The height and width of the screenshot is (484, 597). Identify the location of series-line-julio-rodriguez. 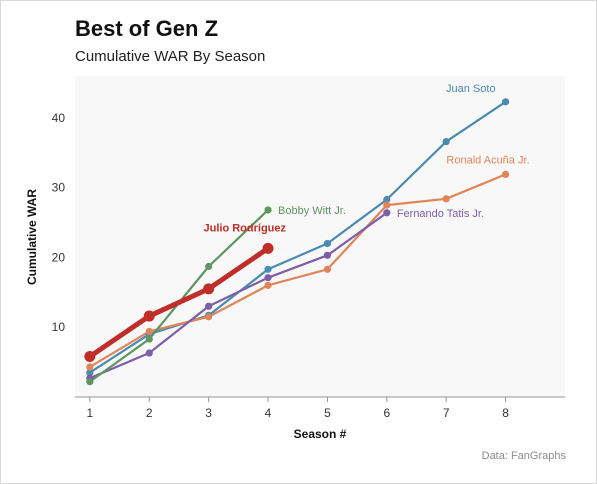
(179, 302).